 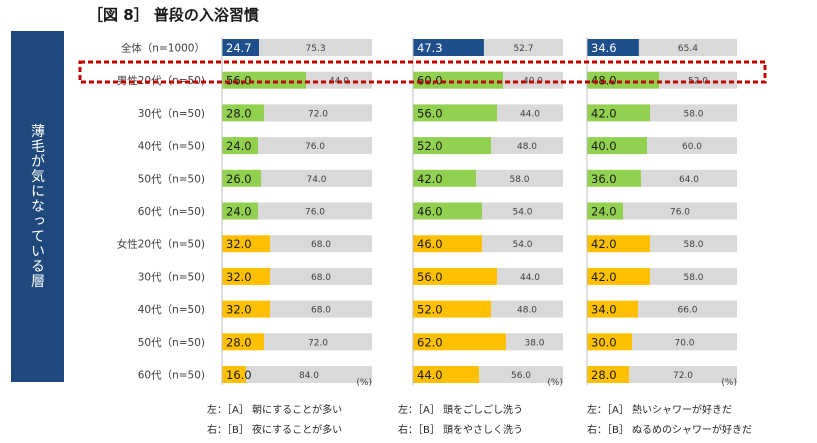 What do you see at coordinates (430, 146) in the screenshot?
I see `data-label-left: 52.0` at bounding box center [430, 146].